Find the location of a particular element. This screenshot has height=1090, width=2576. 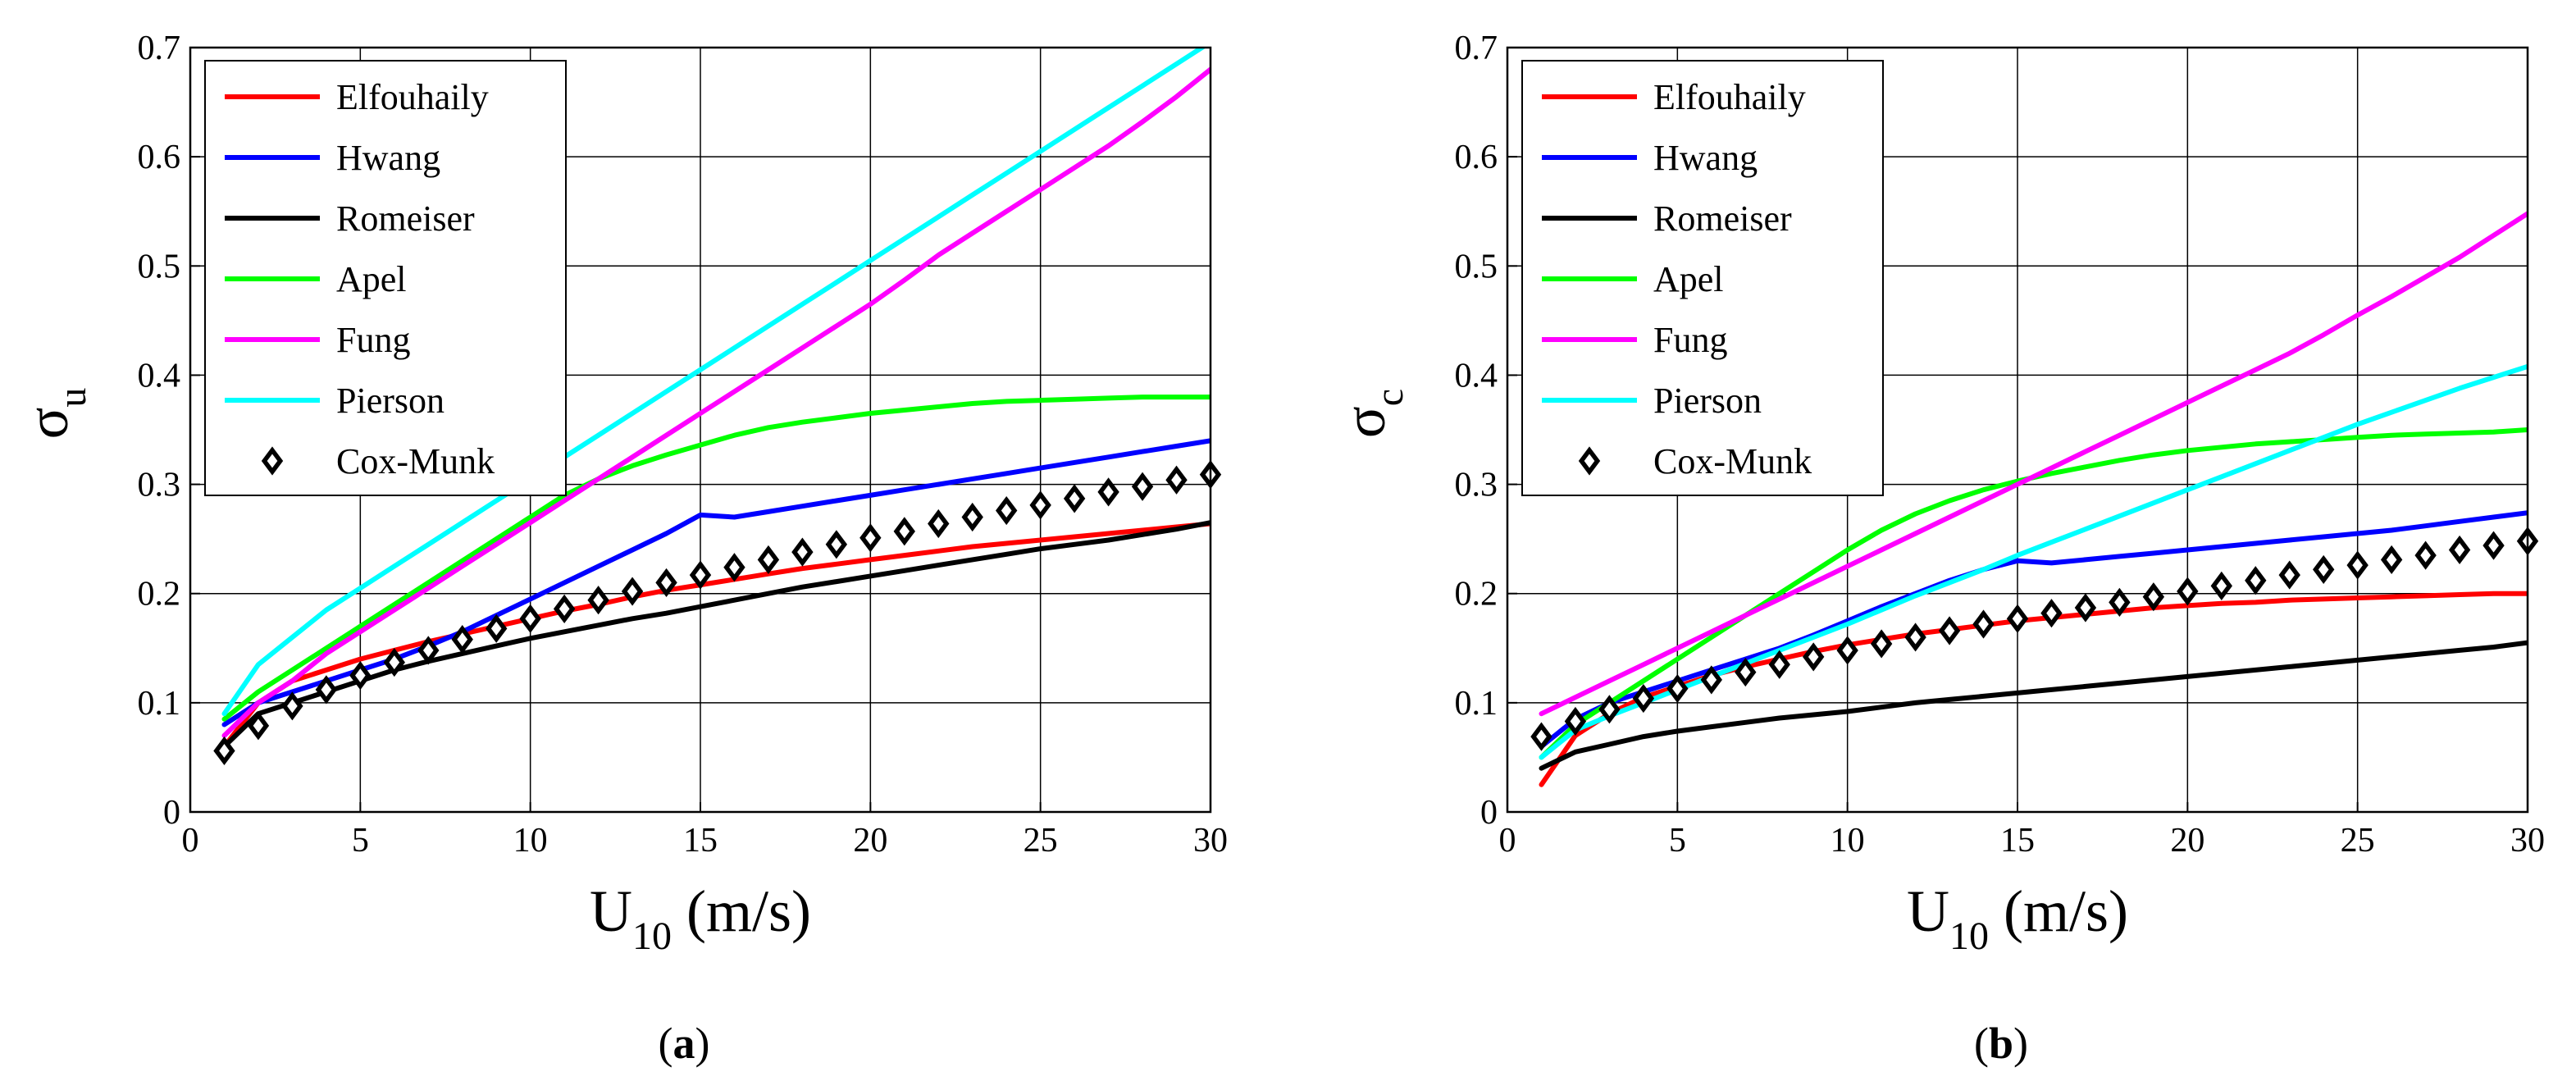

panel-label-open: ( is located at coordinates (1981, 1044).